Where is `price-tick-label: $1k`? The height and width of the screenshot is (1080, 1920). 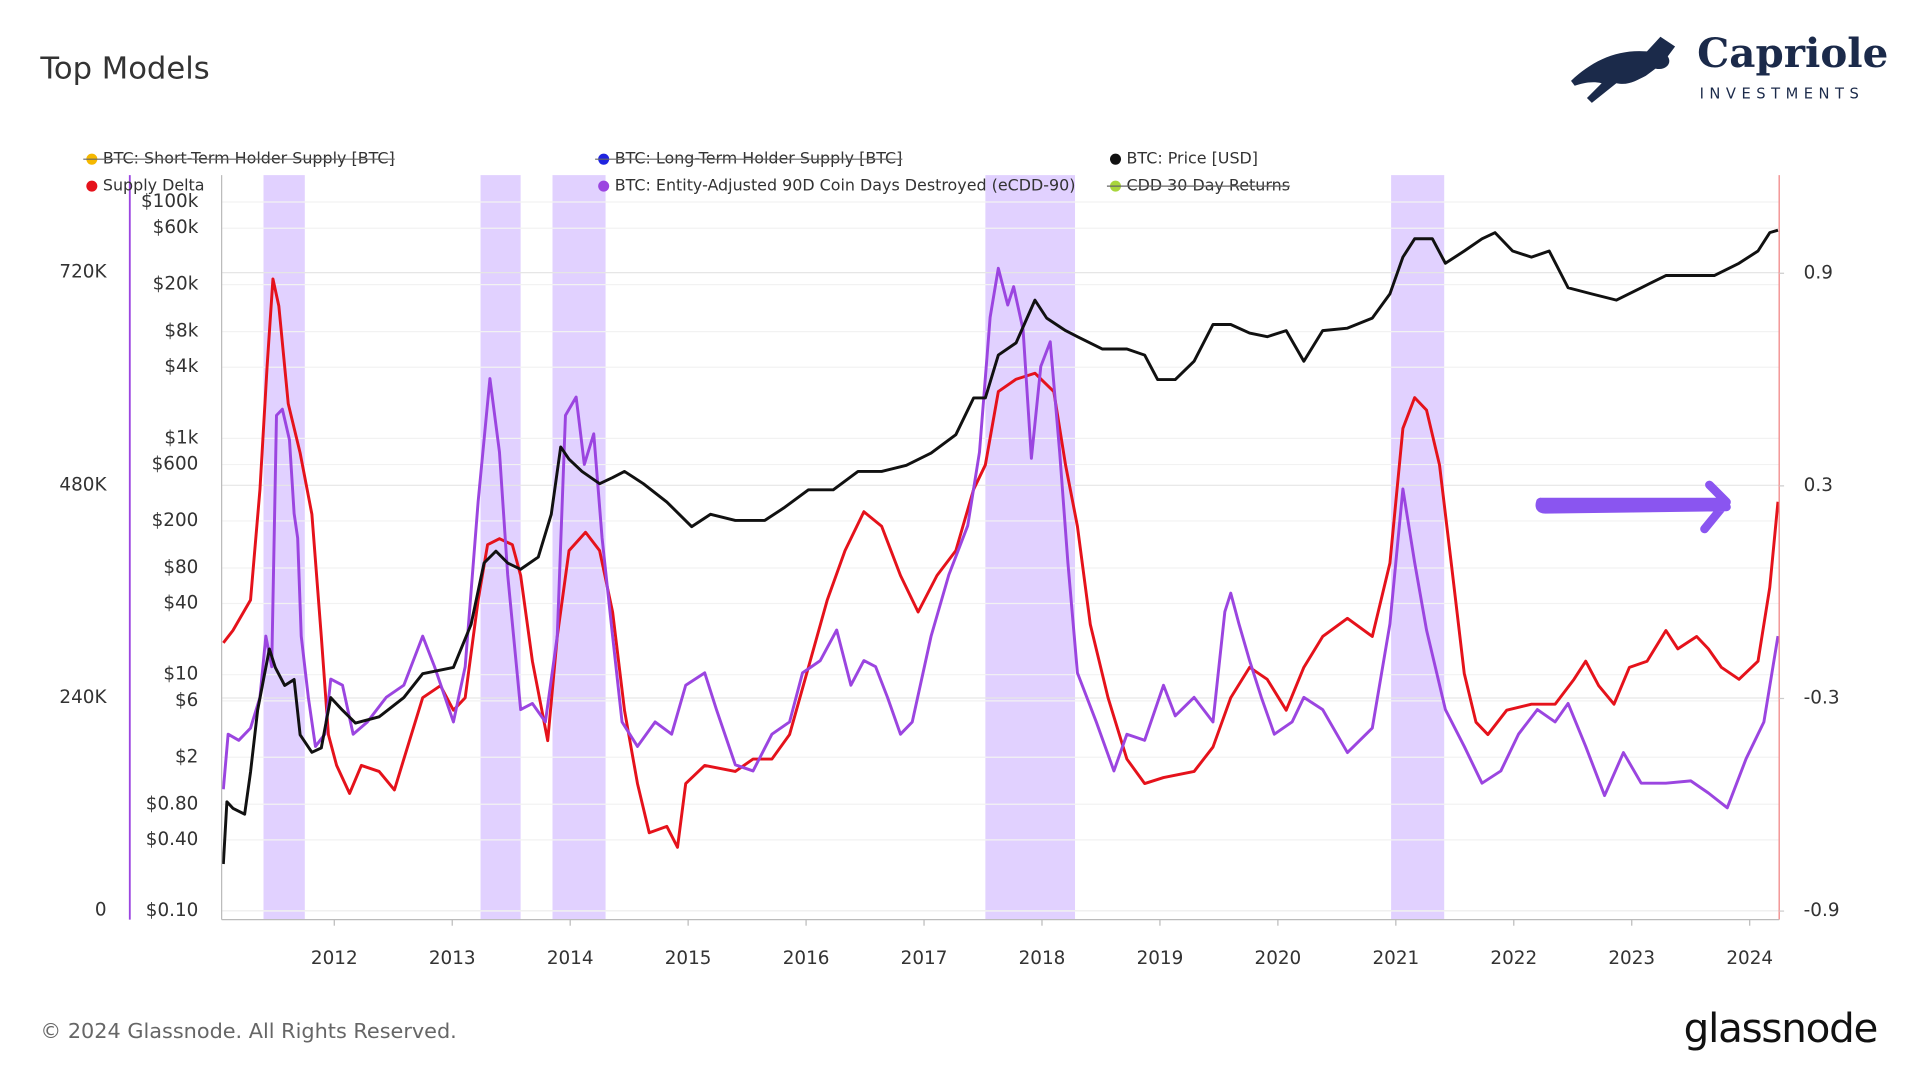
price-tick-label: $1k is located at coordinates (181, 437).